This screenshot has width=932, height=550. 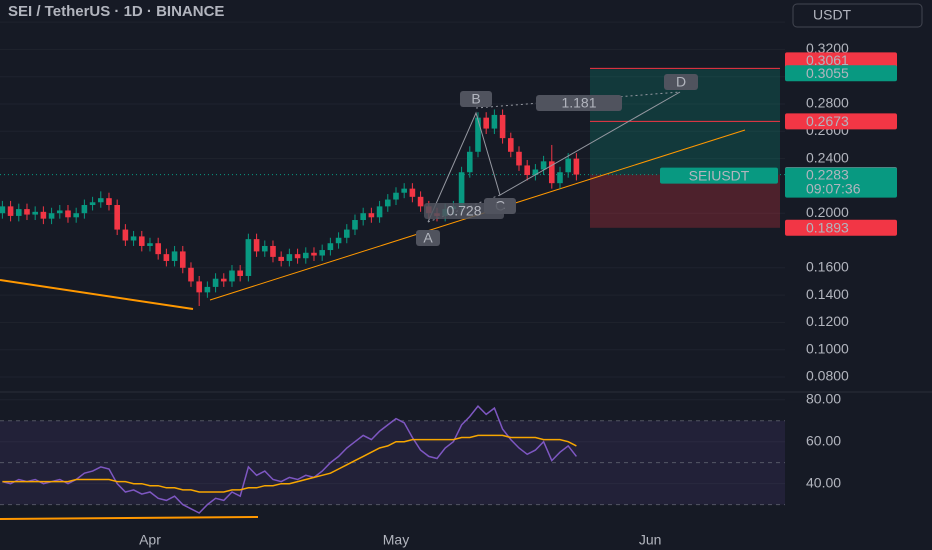 I want to click on y-tick-label: 0.2800, so click(x=827, y=103).